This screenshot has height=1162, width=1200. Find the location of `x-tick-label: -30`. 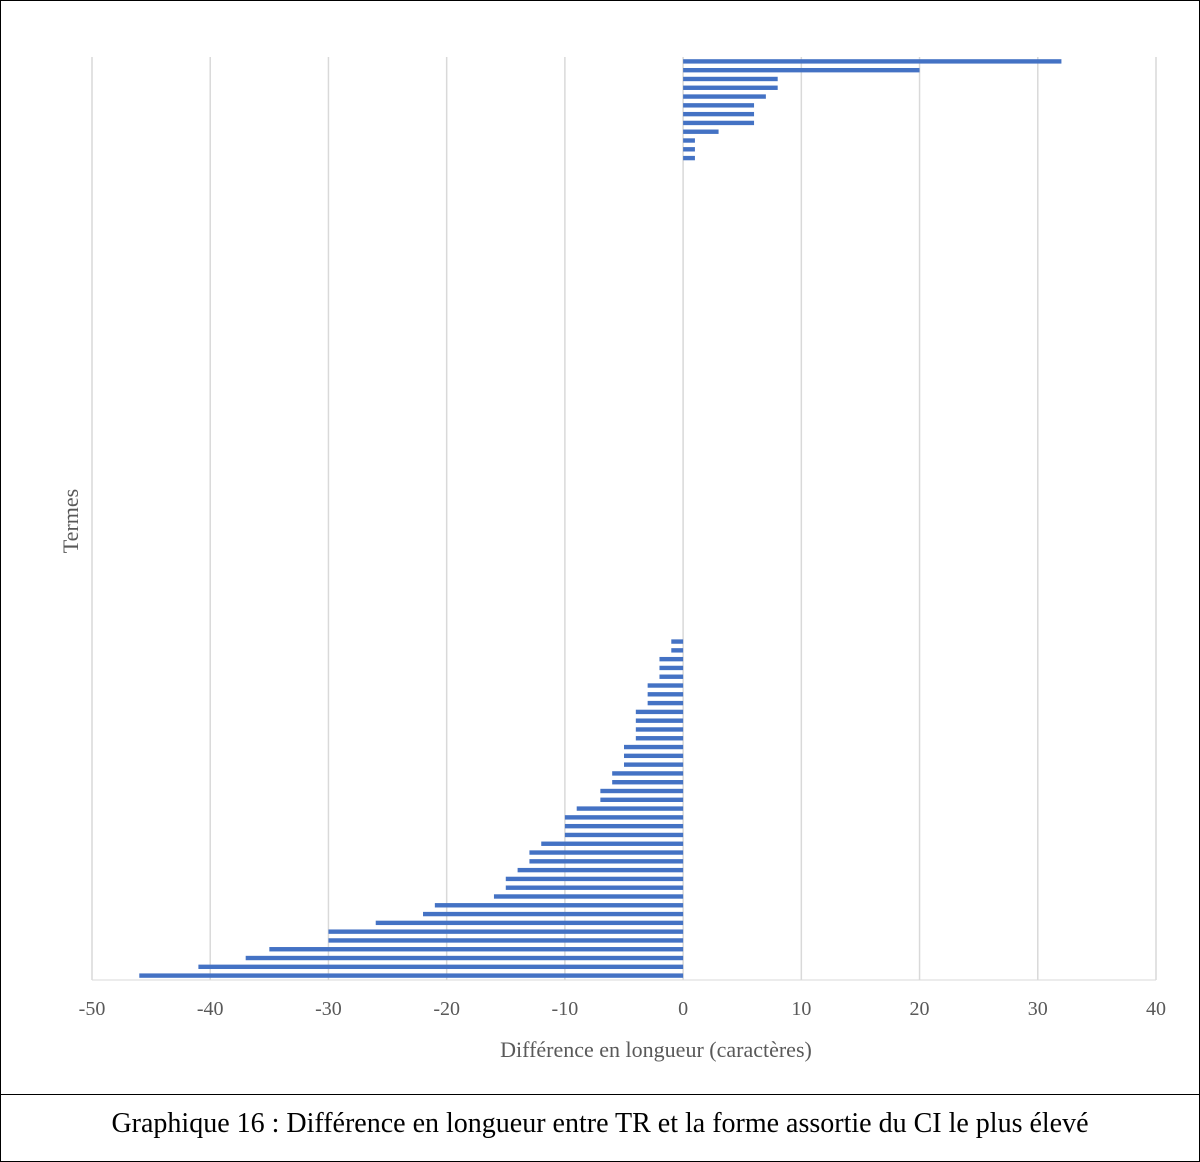

x-tick-label: -30 is located at coordinates (328, 1009).